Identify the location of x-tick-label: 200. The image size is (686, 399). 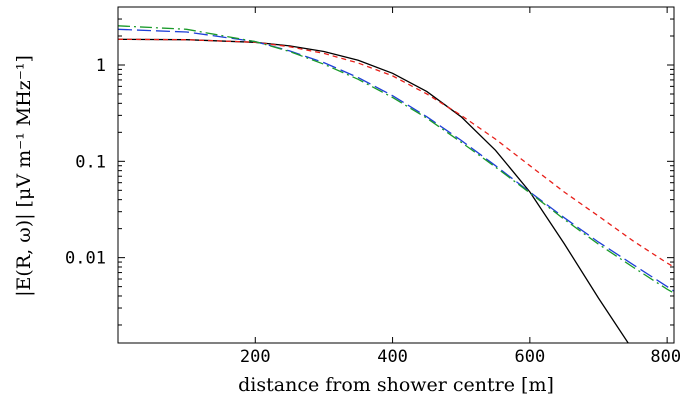
(255, 357).